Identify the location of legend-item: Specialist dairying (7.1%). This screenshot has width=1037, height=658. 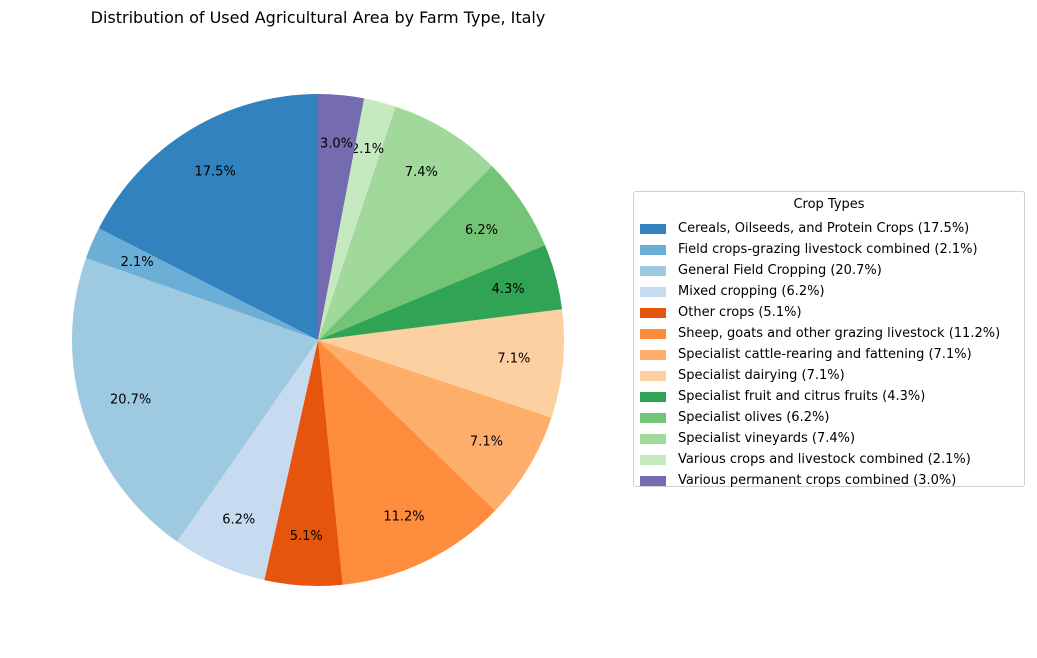
(829, 375).